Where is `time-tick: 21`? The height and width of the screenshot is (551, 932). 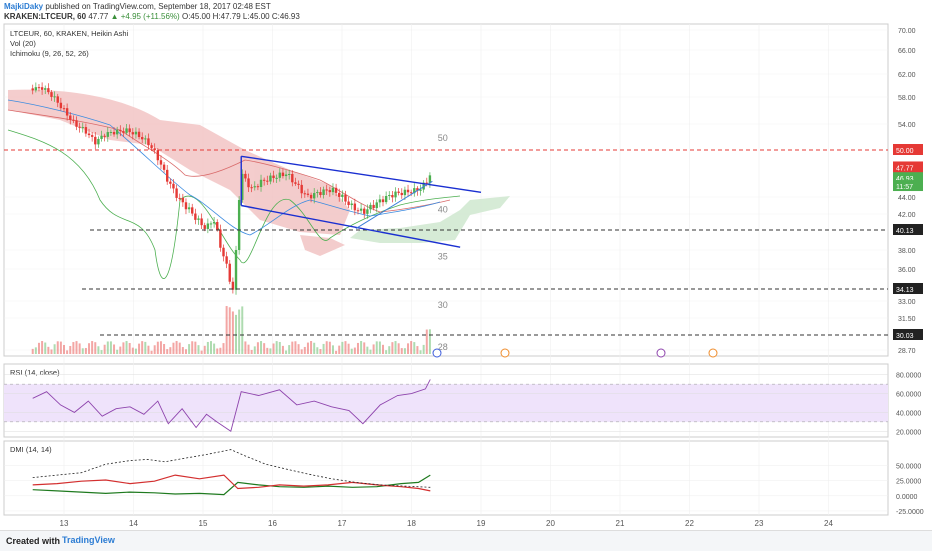
time-tick: 21 is located at coordinates (620, 523).